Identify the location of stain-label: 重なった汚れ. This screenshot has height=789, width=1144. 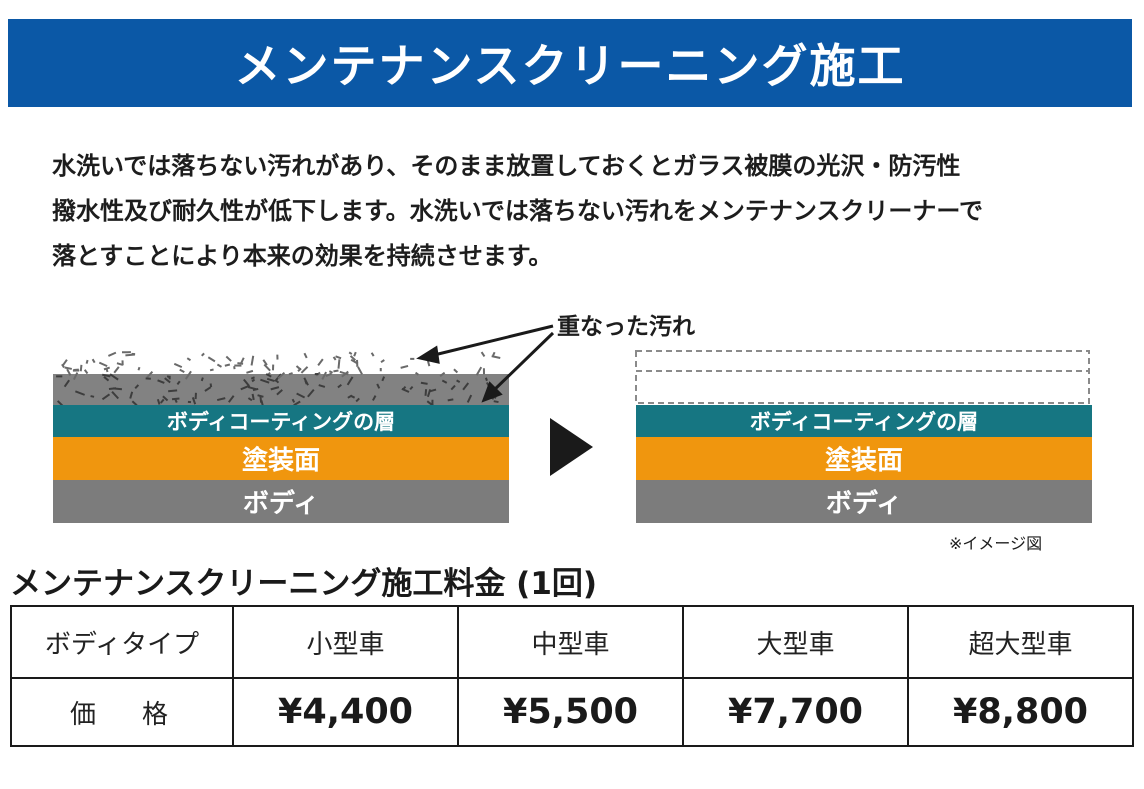
(626, 327).